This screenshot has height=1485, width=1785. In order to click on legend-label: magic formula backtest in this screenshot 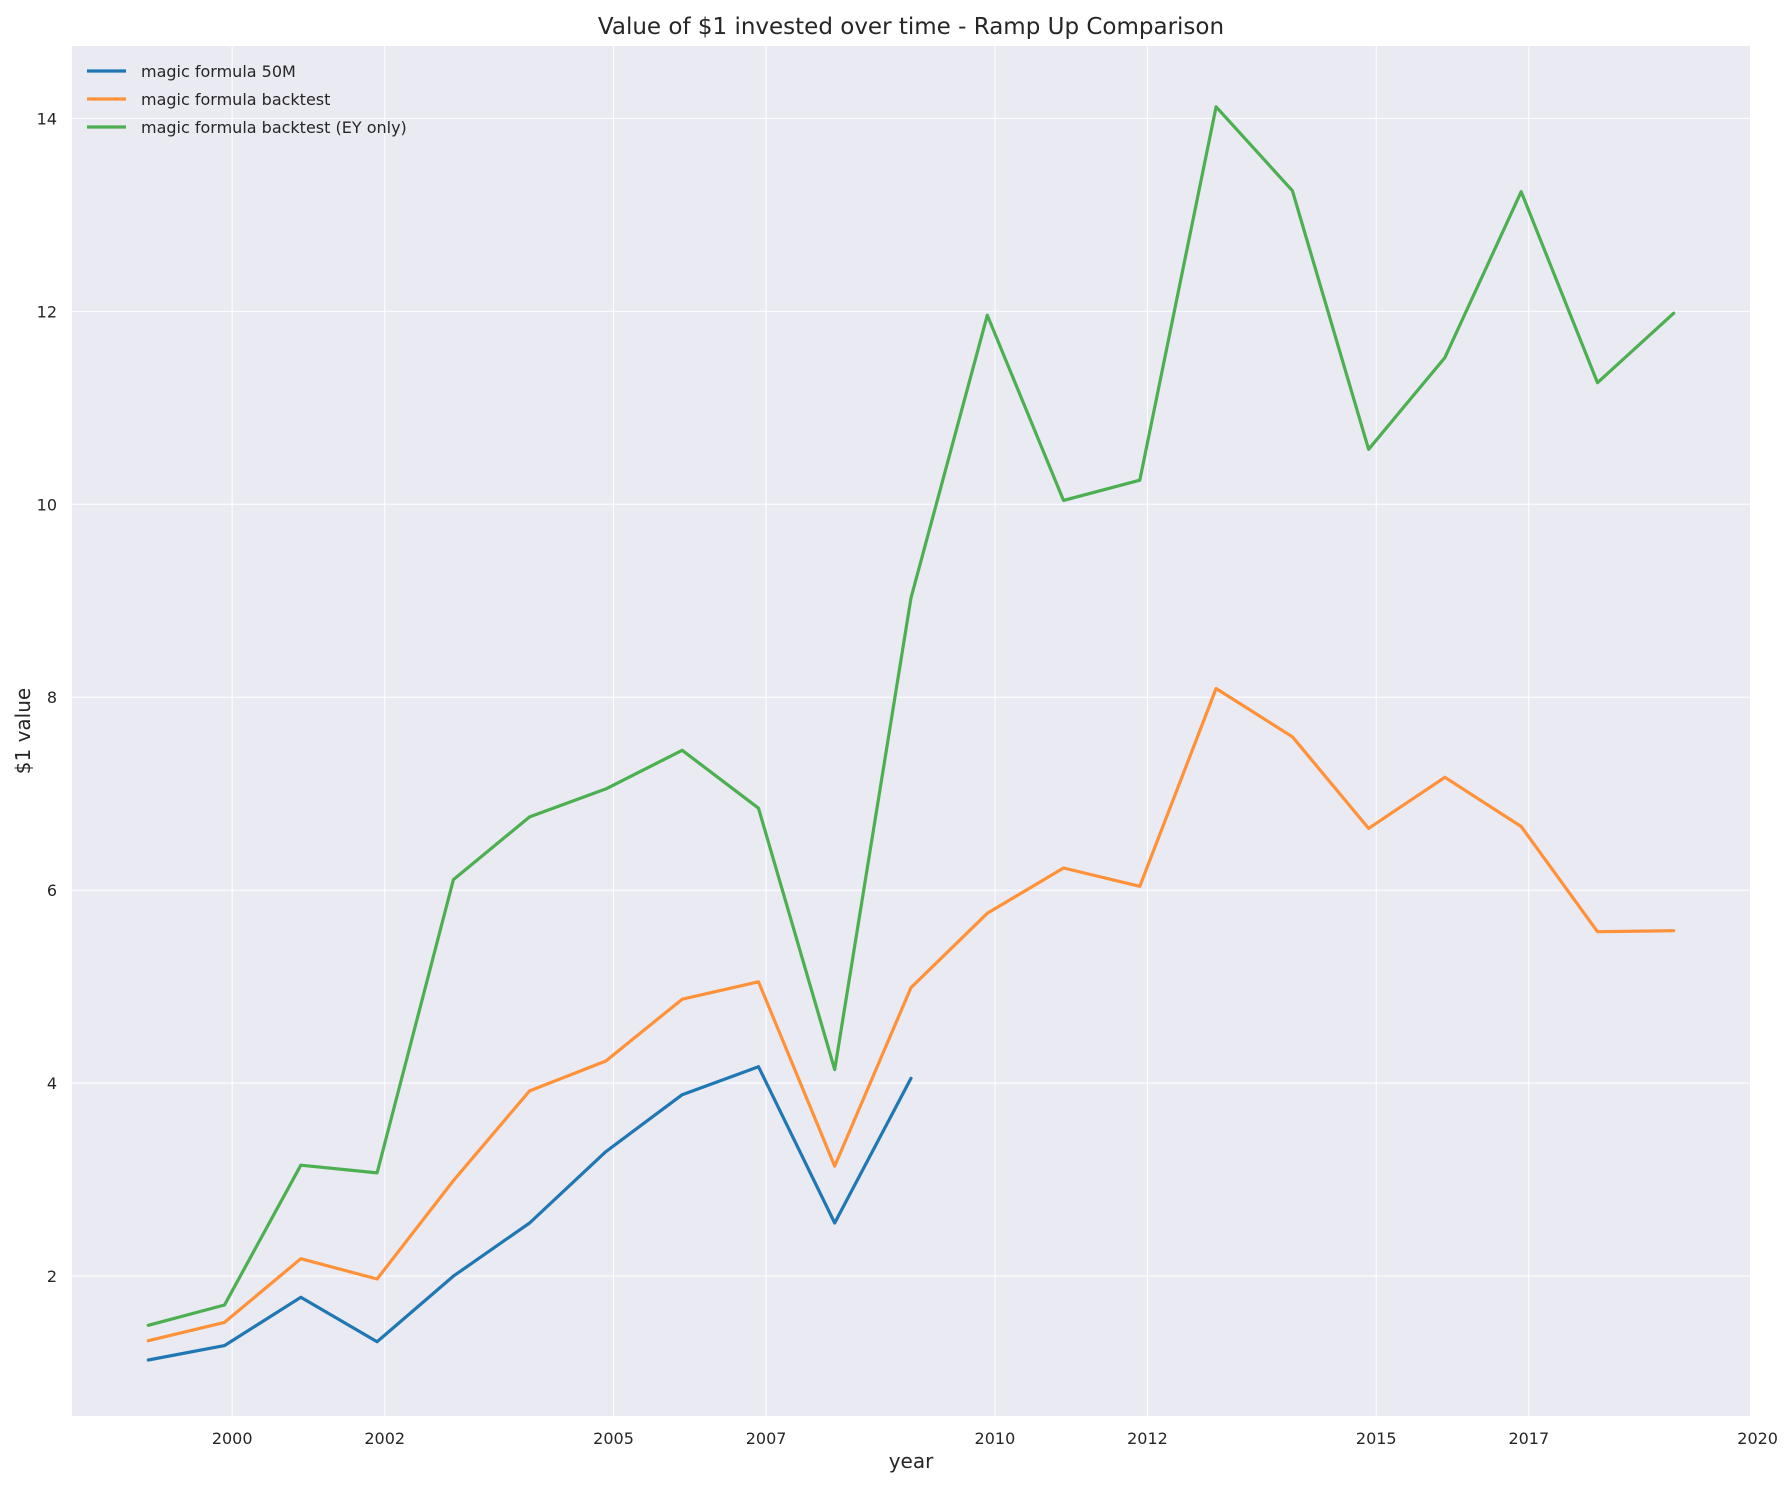, I will do `click(235, 99)`.